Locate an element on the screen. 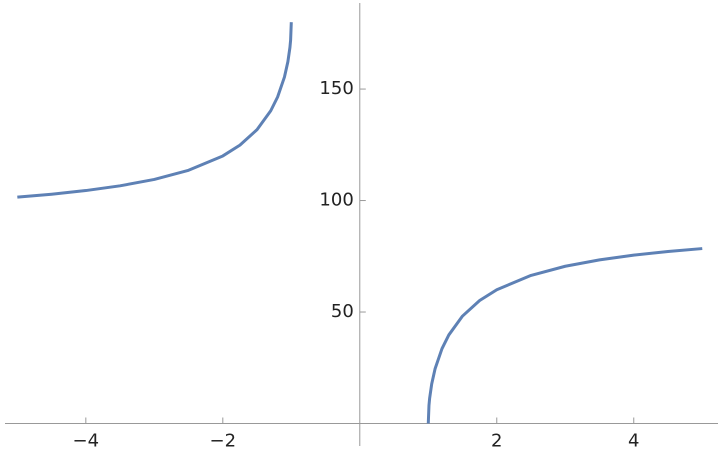 This screenshot has width=720, height=454. y-tick-label: 100 is located at coordinates (336, 200).